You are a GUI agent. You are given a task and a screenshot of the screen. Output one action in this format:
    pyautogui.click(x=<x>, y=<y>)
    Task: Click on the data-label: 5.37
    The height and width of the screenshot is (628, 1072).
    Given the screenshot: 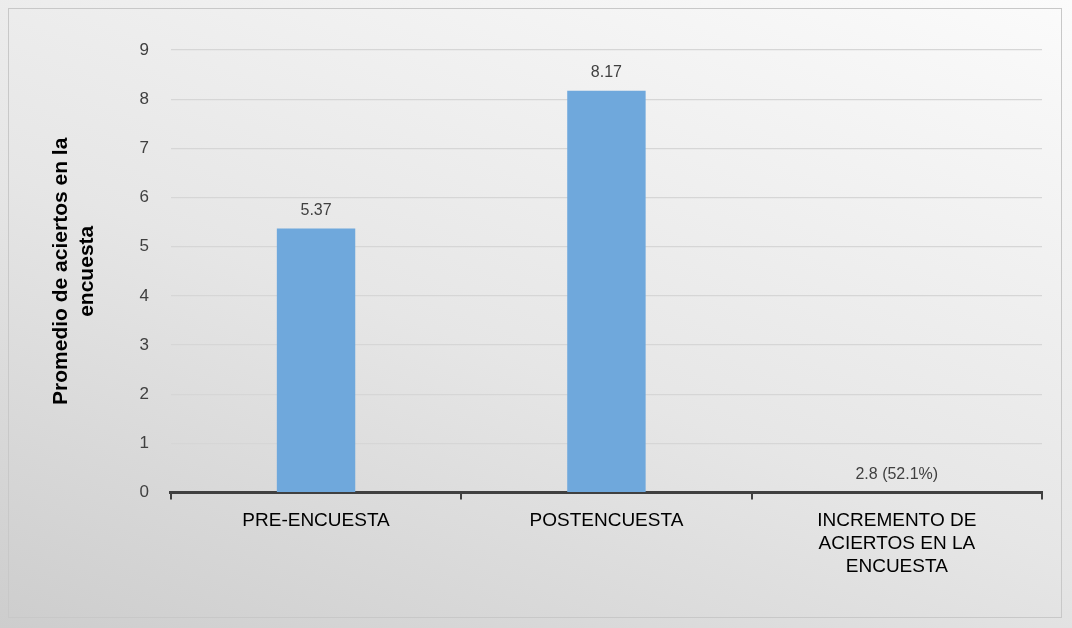 What is the action you would take?
    pyautogui.click(x=316, y=209)
    